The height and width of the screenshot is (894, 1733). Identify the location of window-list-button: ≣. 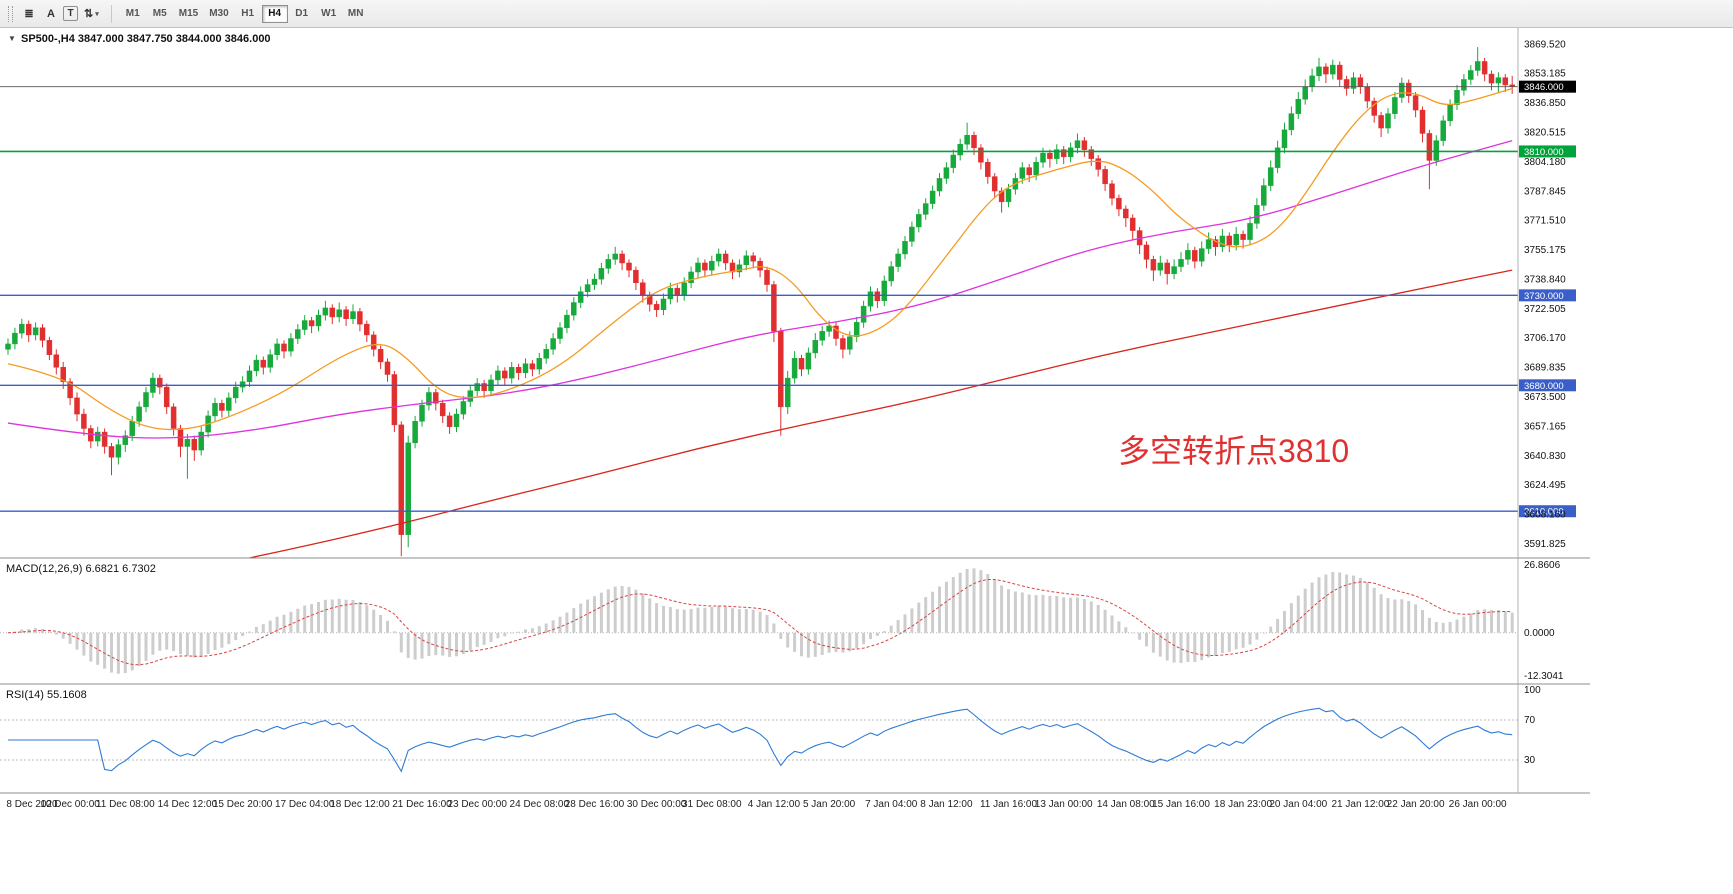
(29, 14).